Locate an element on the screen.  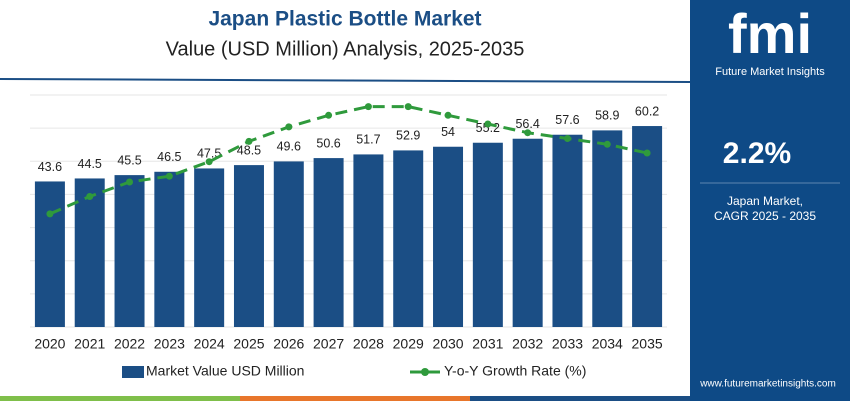
header-rule is located at coordinates (345, 80).